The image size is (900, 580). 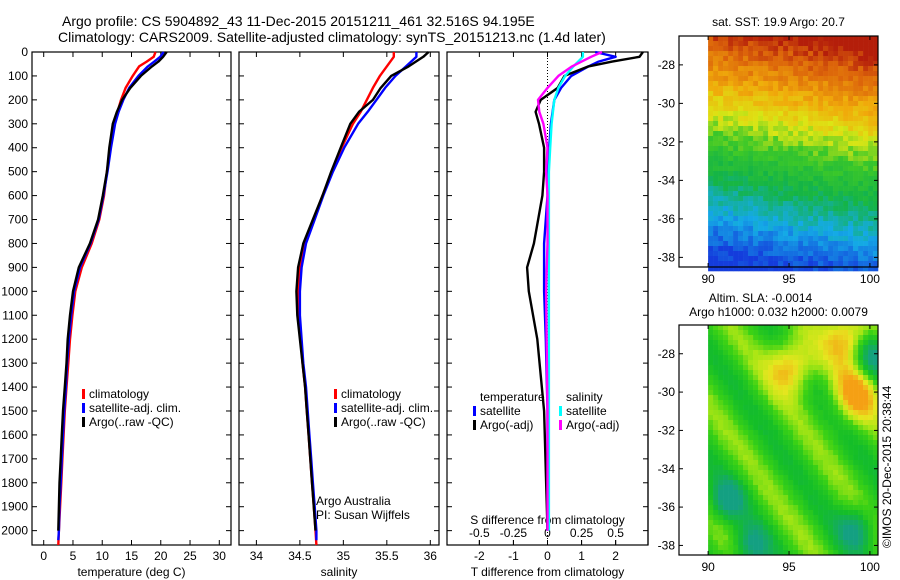 What do you see at coordinates (569, 290) in the screenshot?
I see `series-line-salinity-argo-adj-` at bounding box center [569, 290].